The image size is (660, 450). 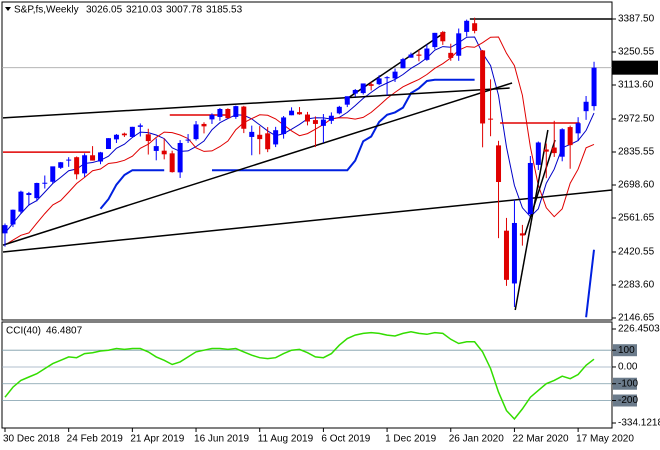 I want to click on x-tick-label: 22 Mar 2020, so click(x=540, y=439).